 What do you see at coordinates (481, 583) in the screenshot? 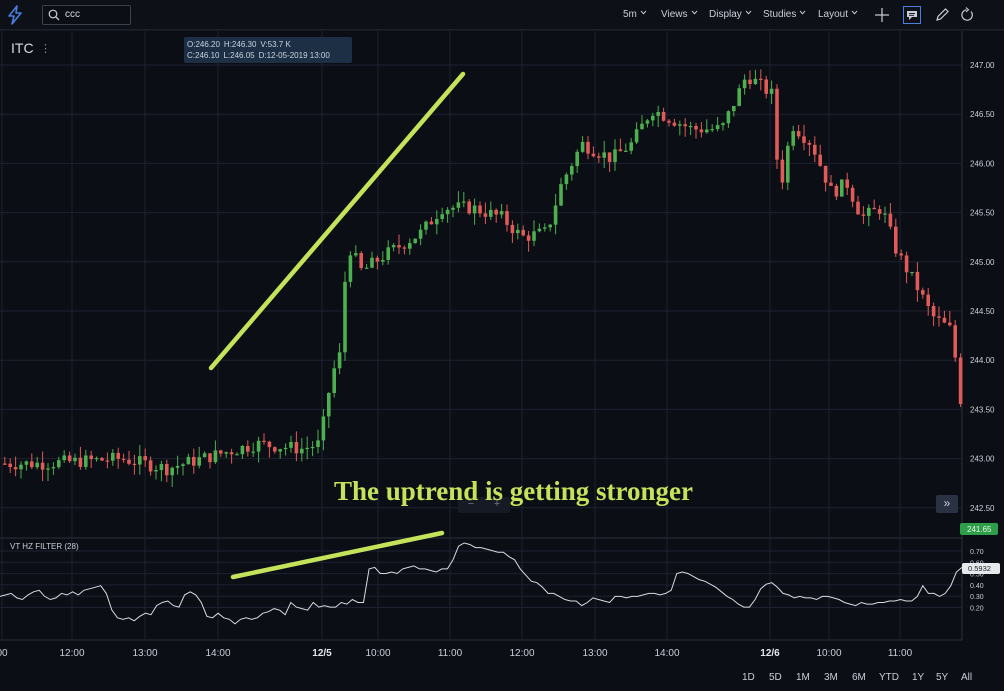
I see `indicator-line` at bounding box center [481, 583].